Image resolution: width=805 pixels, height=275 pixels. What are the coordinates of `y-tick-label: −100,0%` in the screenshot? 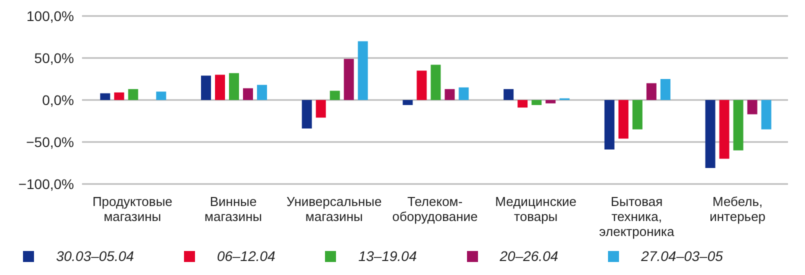 It's located at (46, 184).